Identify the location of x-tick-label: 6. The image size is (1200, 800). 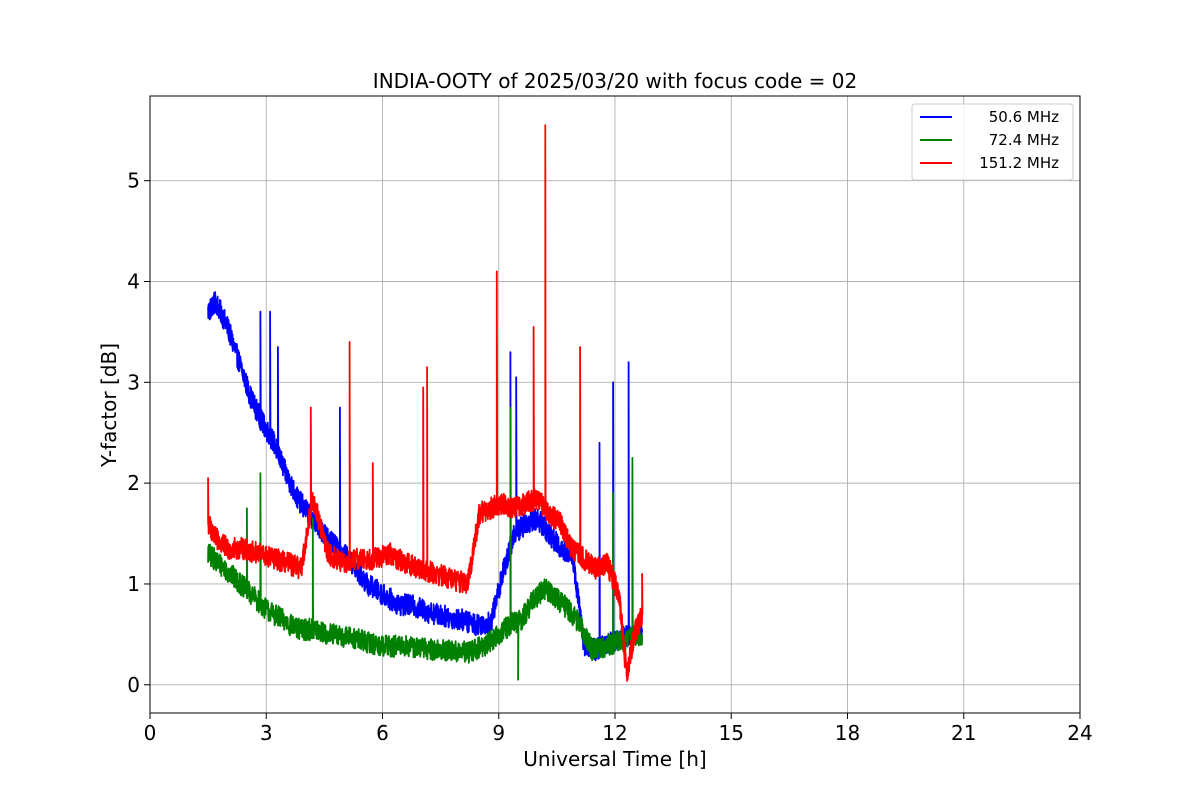
(382, 733).